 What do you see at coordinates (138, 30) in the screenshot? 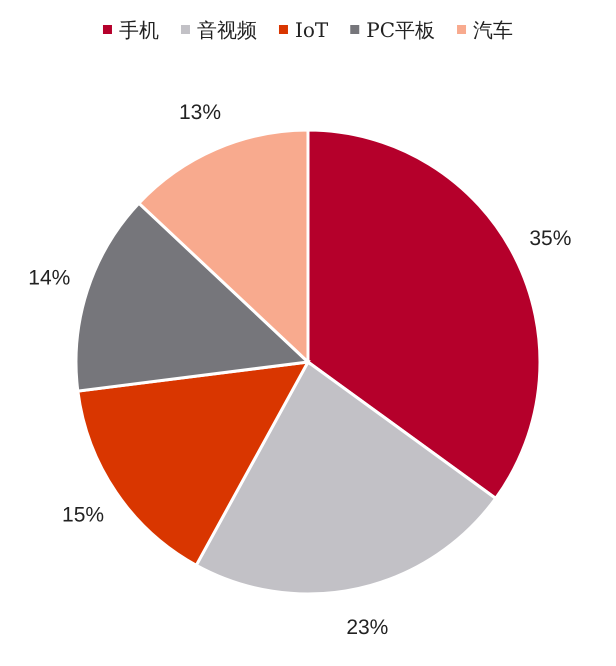
I see `legend-label: 手机` at bounding box center [138, 30].